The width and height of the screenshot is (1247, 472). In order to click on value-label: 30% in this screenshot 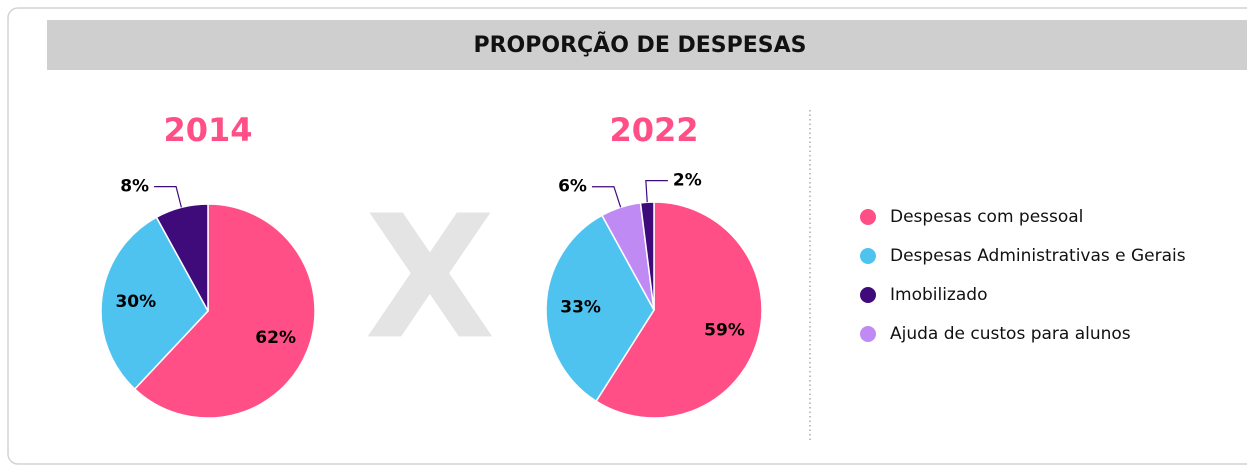, I will do `click(135, 302)`.